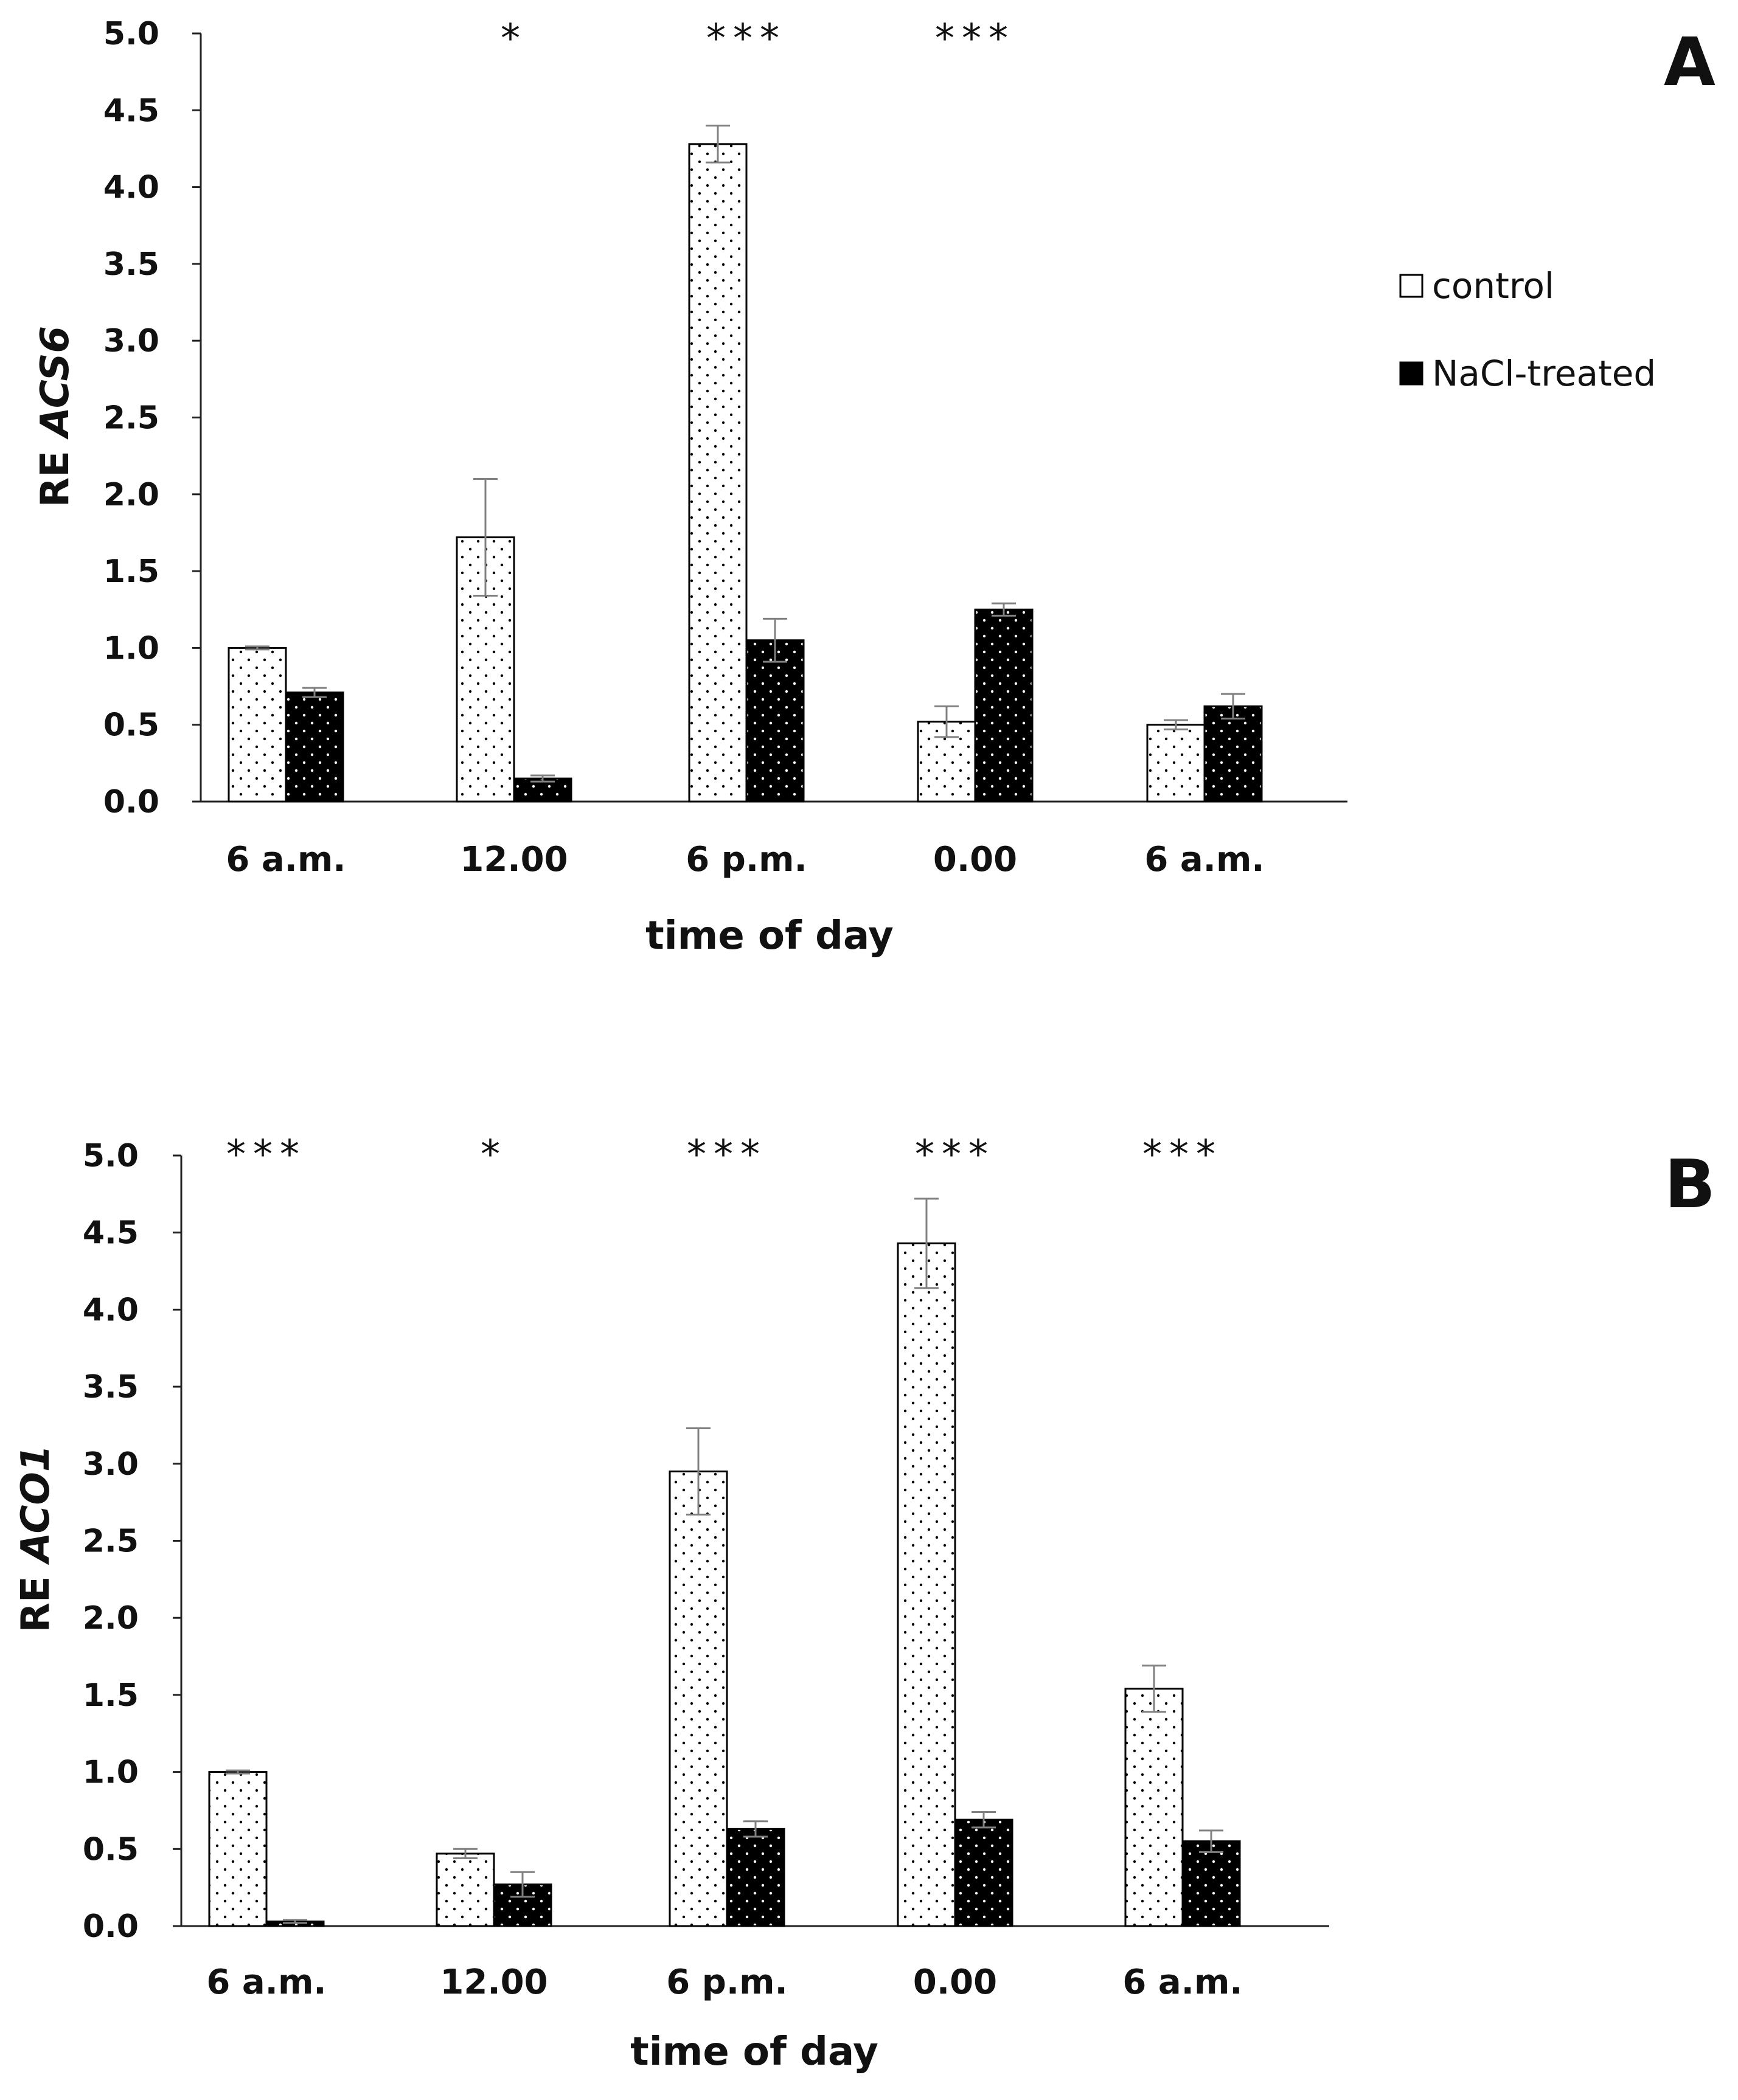 The width and height of the screenshot is (1738, 2100). What do you see at coordinates (1411, 374) in the screenshot?
I see `legend-swatch-nacl` at bounding box center [1411, 374].